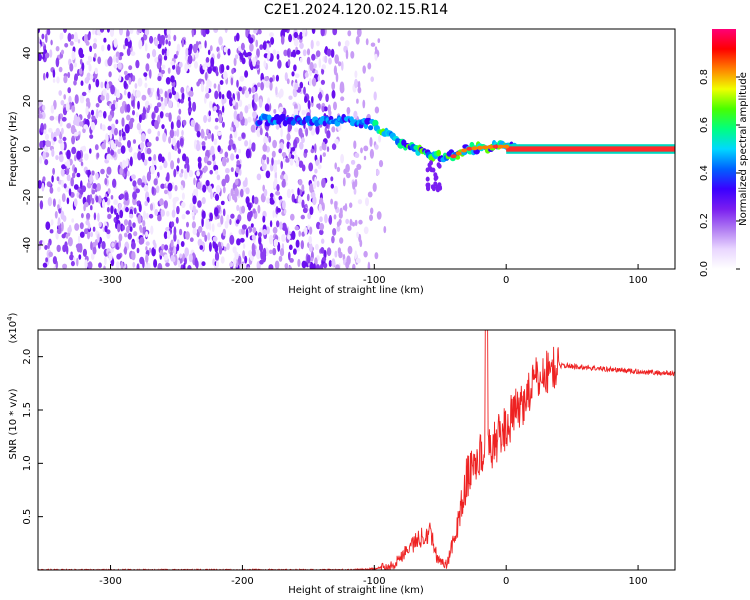  Describe the element at coordinates (27, 101) in the screenshot. I see `y-tick-label: 20` at that location.